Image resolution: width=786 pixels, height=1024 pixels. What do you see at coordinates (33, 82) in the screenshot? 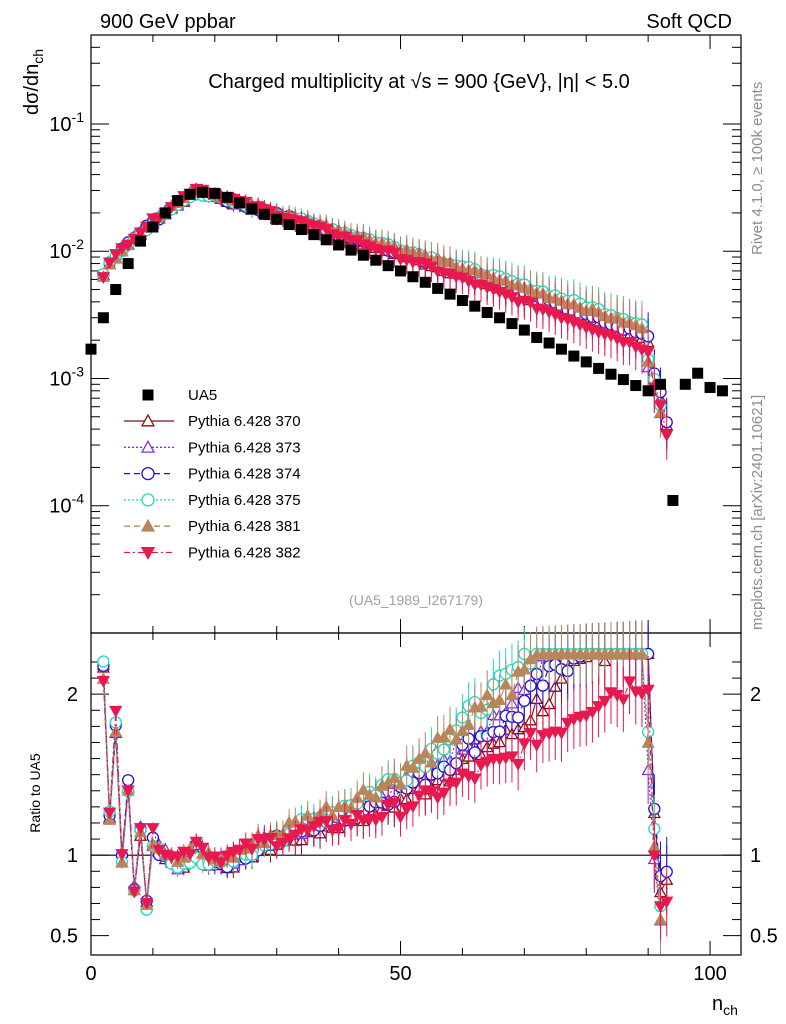
I see `y-axis-label: dσ/dnch` at bounding box center [33, 82].